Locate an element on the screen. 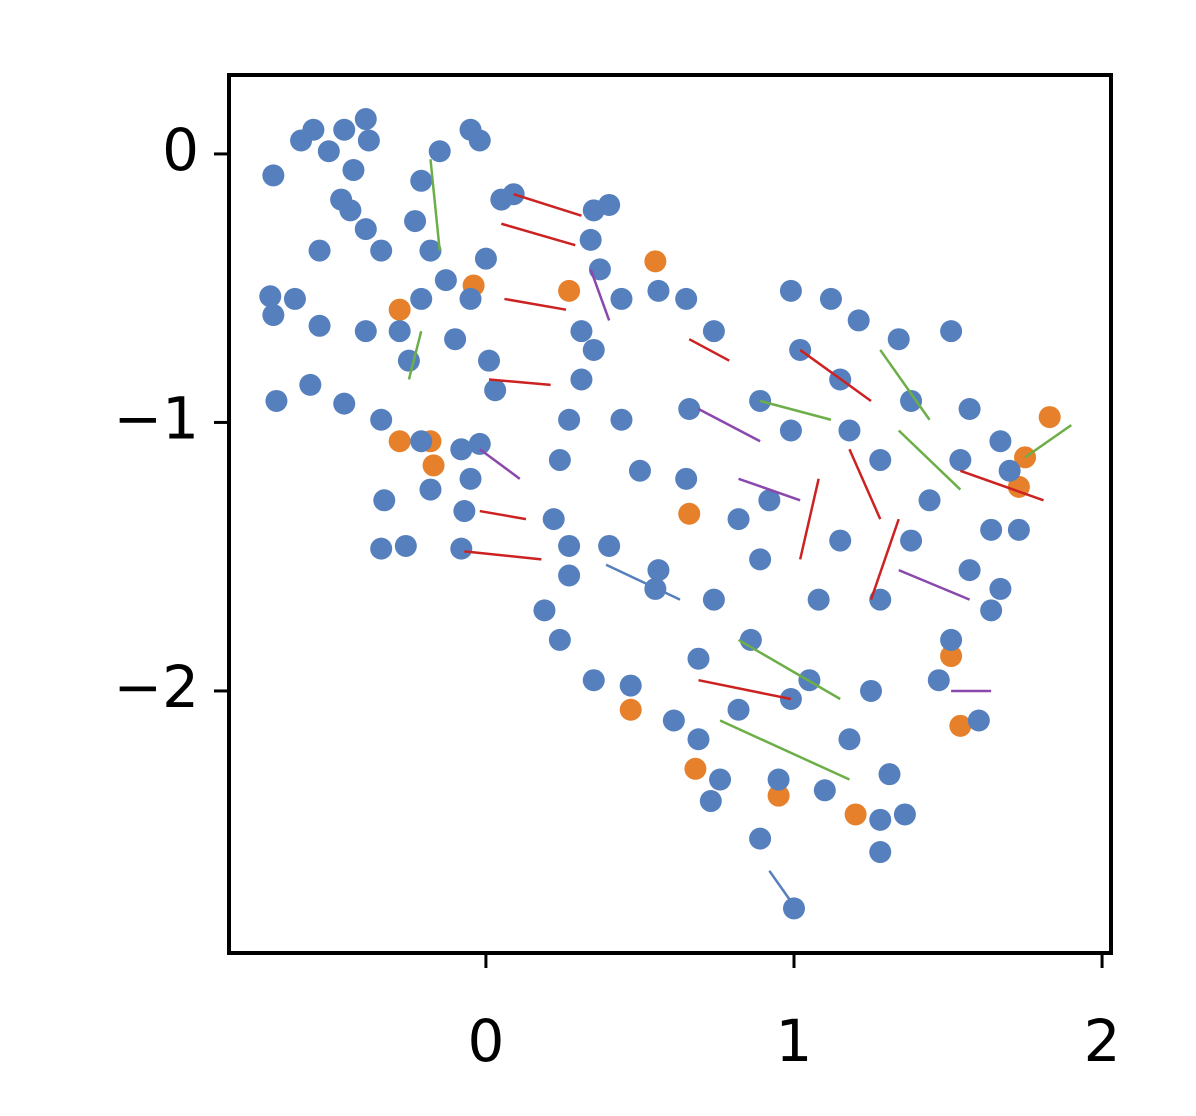 This screenshot has width=1196, height=1116. x-tick-label: 0 is located at coordinates (485, 1041).